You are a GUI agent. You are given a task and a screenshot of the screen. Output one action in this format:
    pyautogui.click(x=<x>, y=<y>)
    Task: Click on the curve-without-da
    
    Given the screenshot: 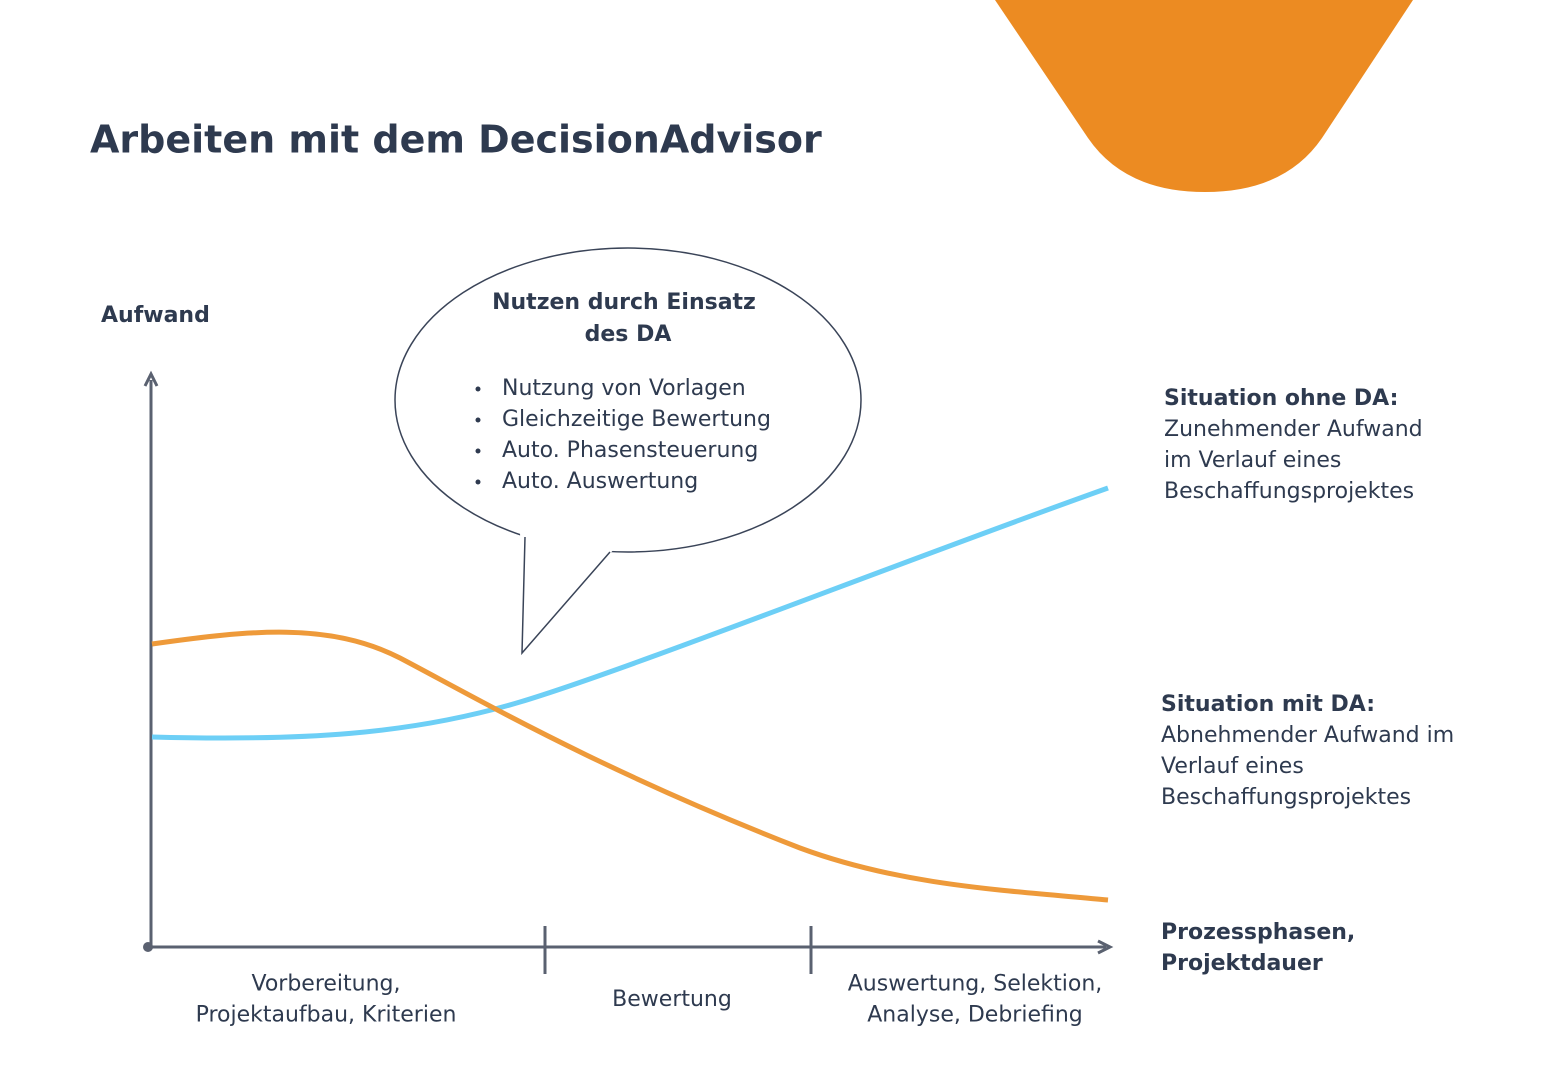 What is the action you would take?
    pyautogui.click(x=630, y=613)
    